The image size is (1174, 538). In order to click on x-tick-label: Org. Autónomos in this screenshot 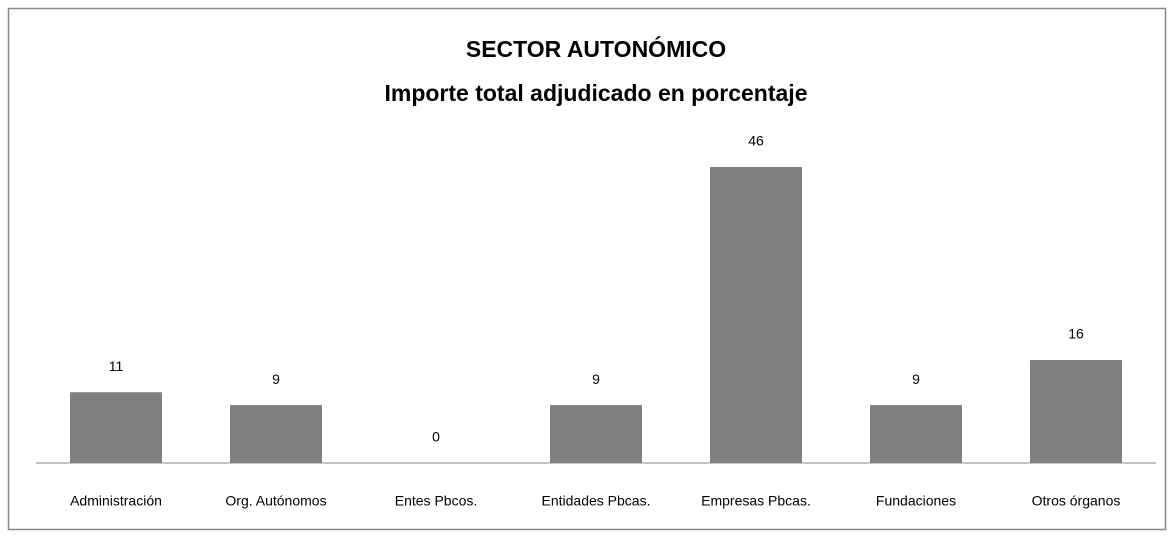, I will do `click(275, 501)`.